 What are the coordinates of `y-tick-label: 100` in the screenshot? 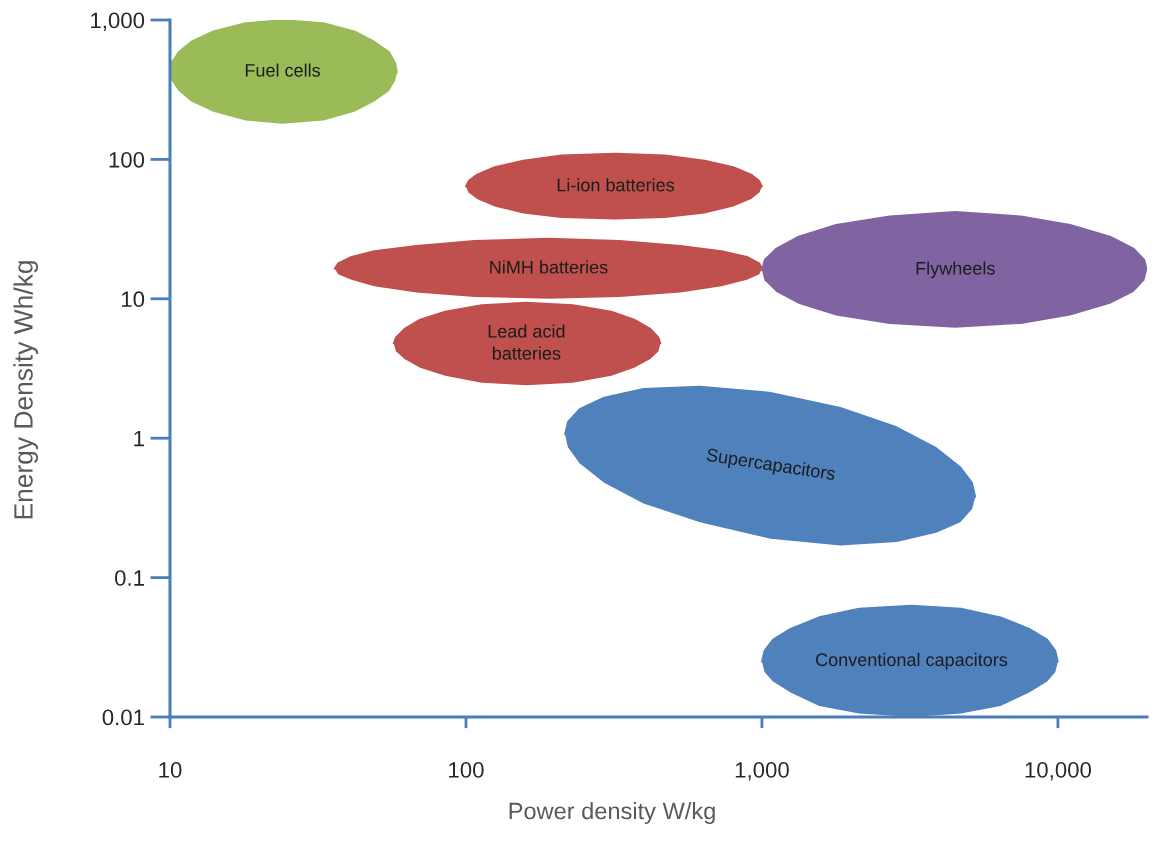 It's located at (127, 159).